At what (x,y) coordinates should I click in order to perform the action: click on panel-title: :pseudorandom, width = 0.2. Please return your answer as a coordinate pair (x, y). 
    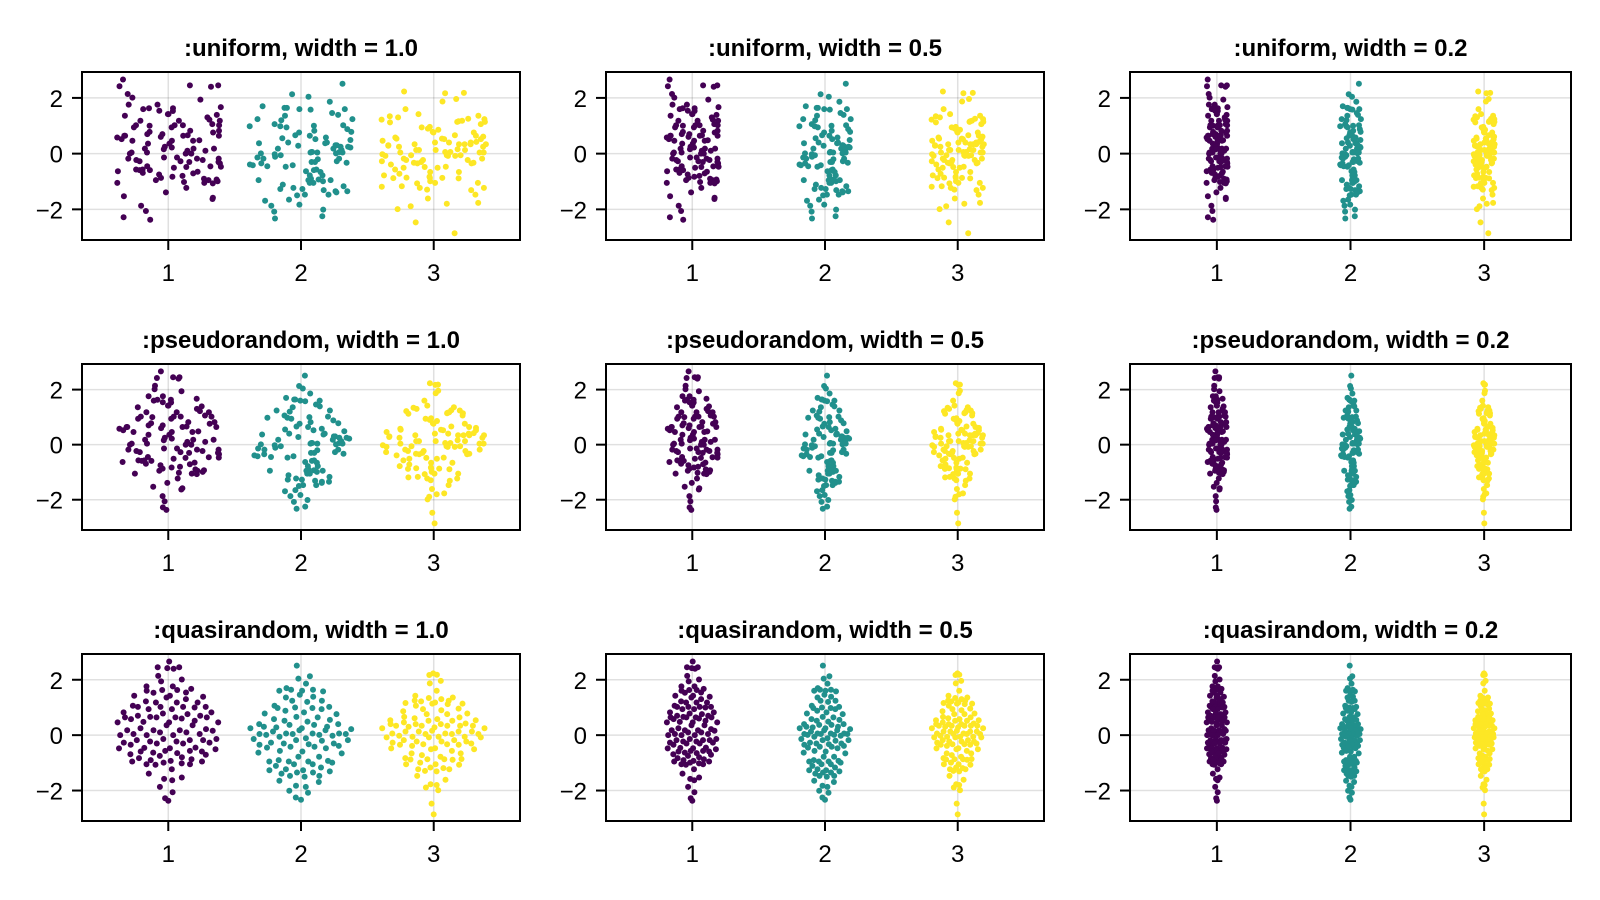
    Looking at the image, I should click on (1350, 340).